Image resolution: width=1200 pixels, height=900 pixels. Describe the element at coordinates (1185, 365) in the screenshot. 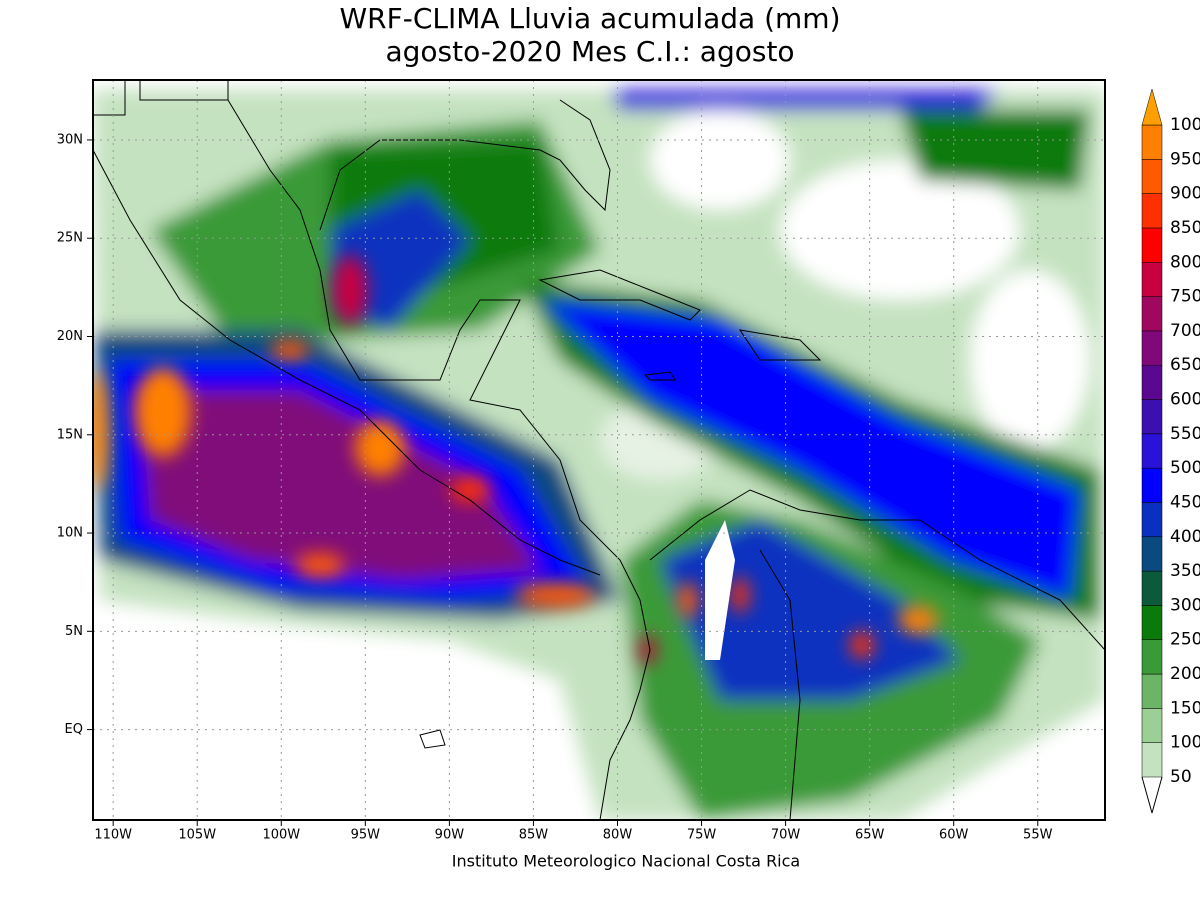

I see `colorbar-label: 650` at that location.